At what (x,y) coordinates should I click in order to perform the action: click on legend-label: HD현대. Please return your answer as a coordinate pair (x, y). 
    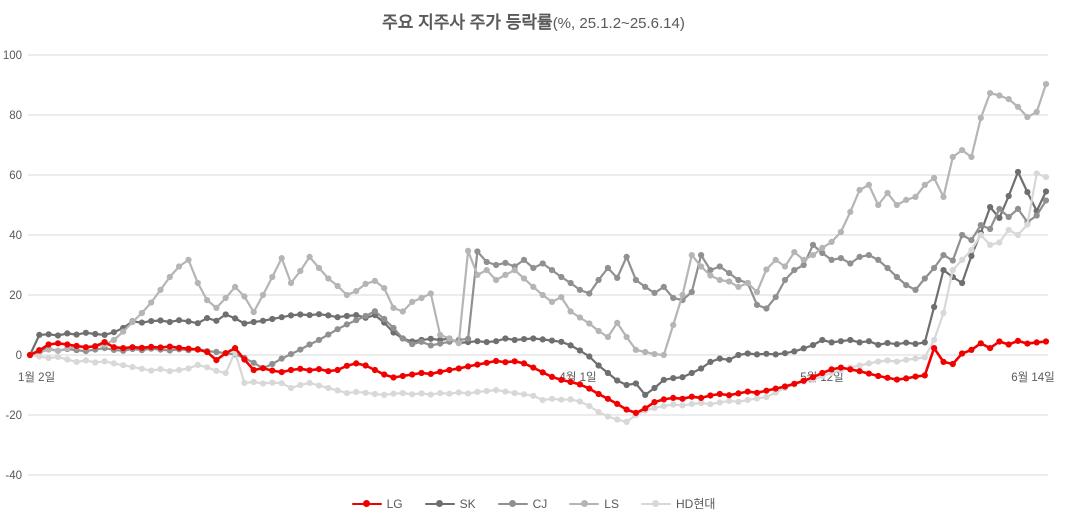
    Looking at the image, I should click on (695, 504).